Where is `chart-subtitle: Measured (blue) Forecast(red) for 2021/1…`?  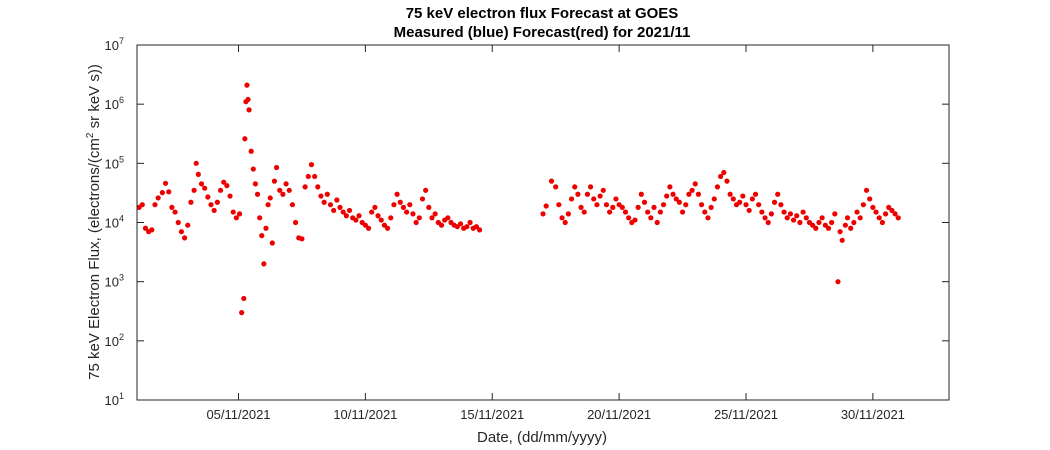
chart-subtitle: Measured (blue) Forecast(red) for 2021/1… is located at coordinates (542, 32).